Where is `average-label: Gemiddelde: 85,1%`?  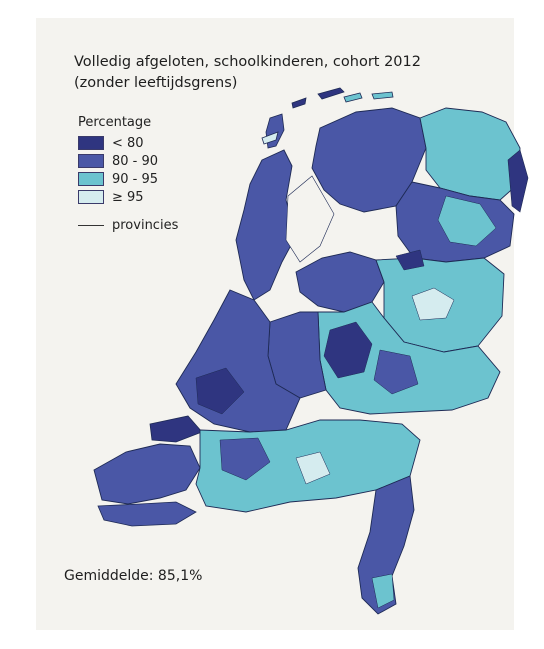 average-label: Gemiddelde: 85,1% is located at coordinates (133, 576).